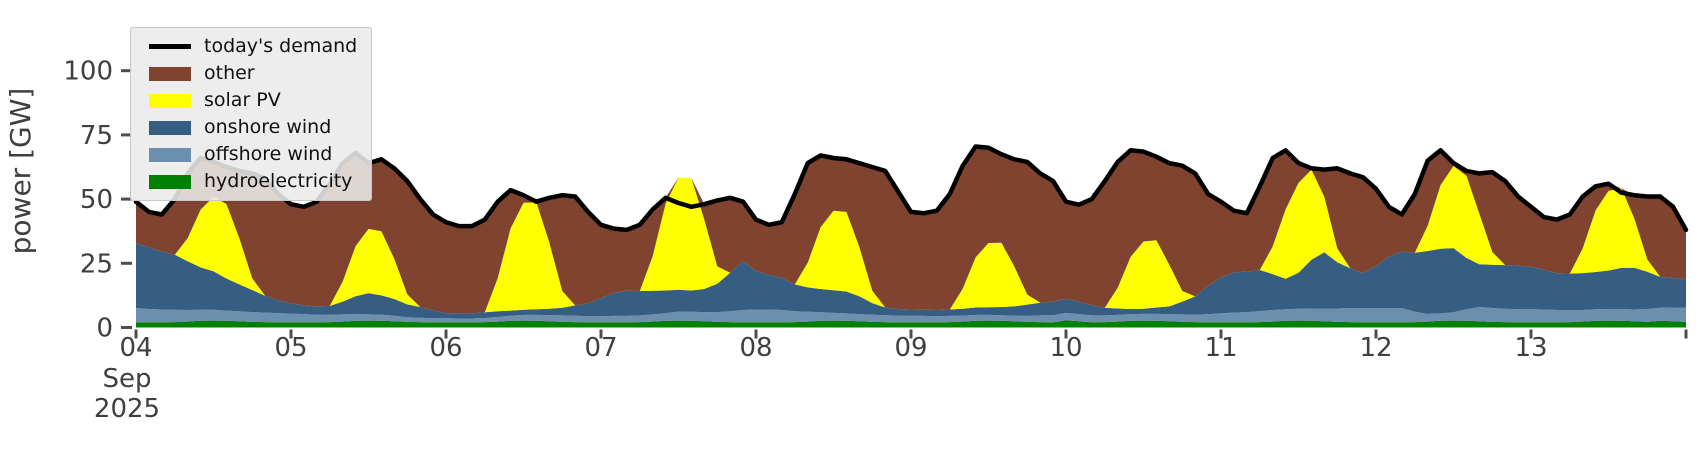  What do you see at coordinates (96, 200) in the screenshot?
I see `y-tick-label: 50` at bounding box center [96, 200].